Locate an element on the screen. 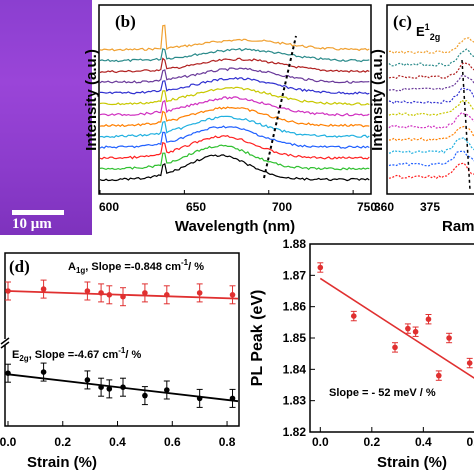 The image size is (474, 474). panel-e-ytick: 1.87 is located at coordinates (295, 275).